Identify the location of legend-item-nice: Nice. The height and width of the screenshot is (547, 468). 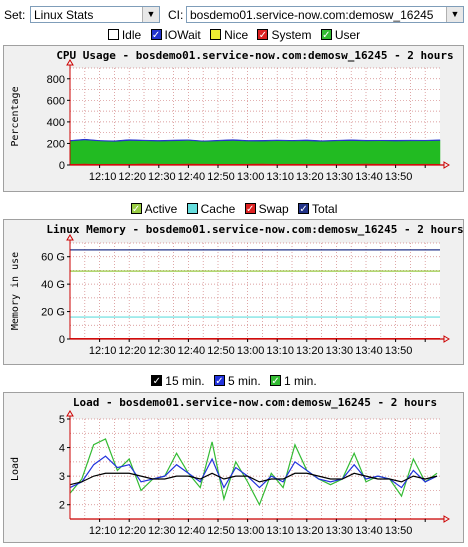
(229, 35).